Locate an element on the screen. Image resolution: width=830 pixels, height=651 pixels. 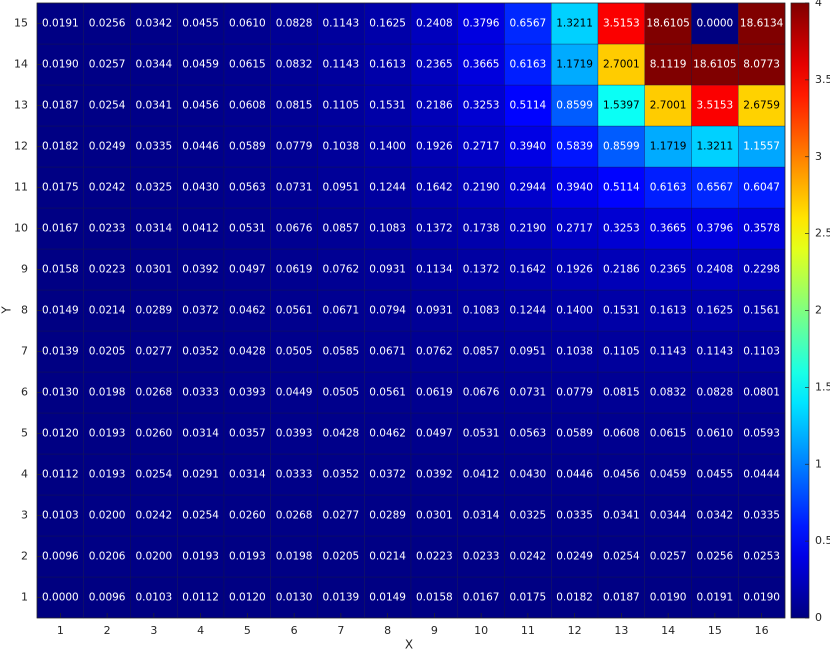
x-tick-label: 14 is located at coordinates (668, 630).